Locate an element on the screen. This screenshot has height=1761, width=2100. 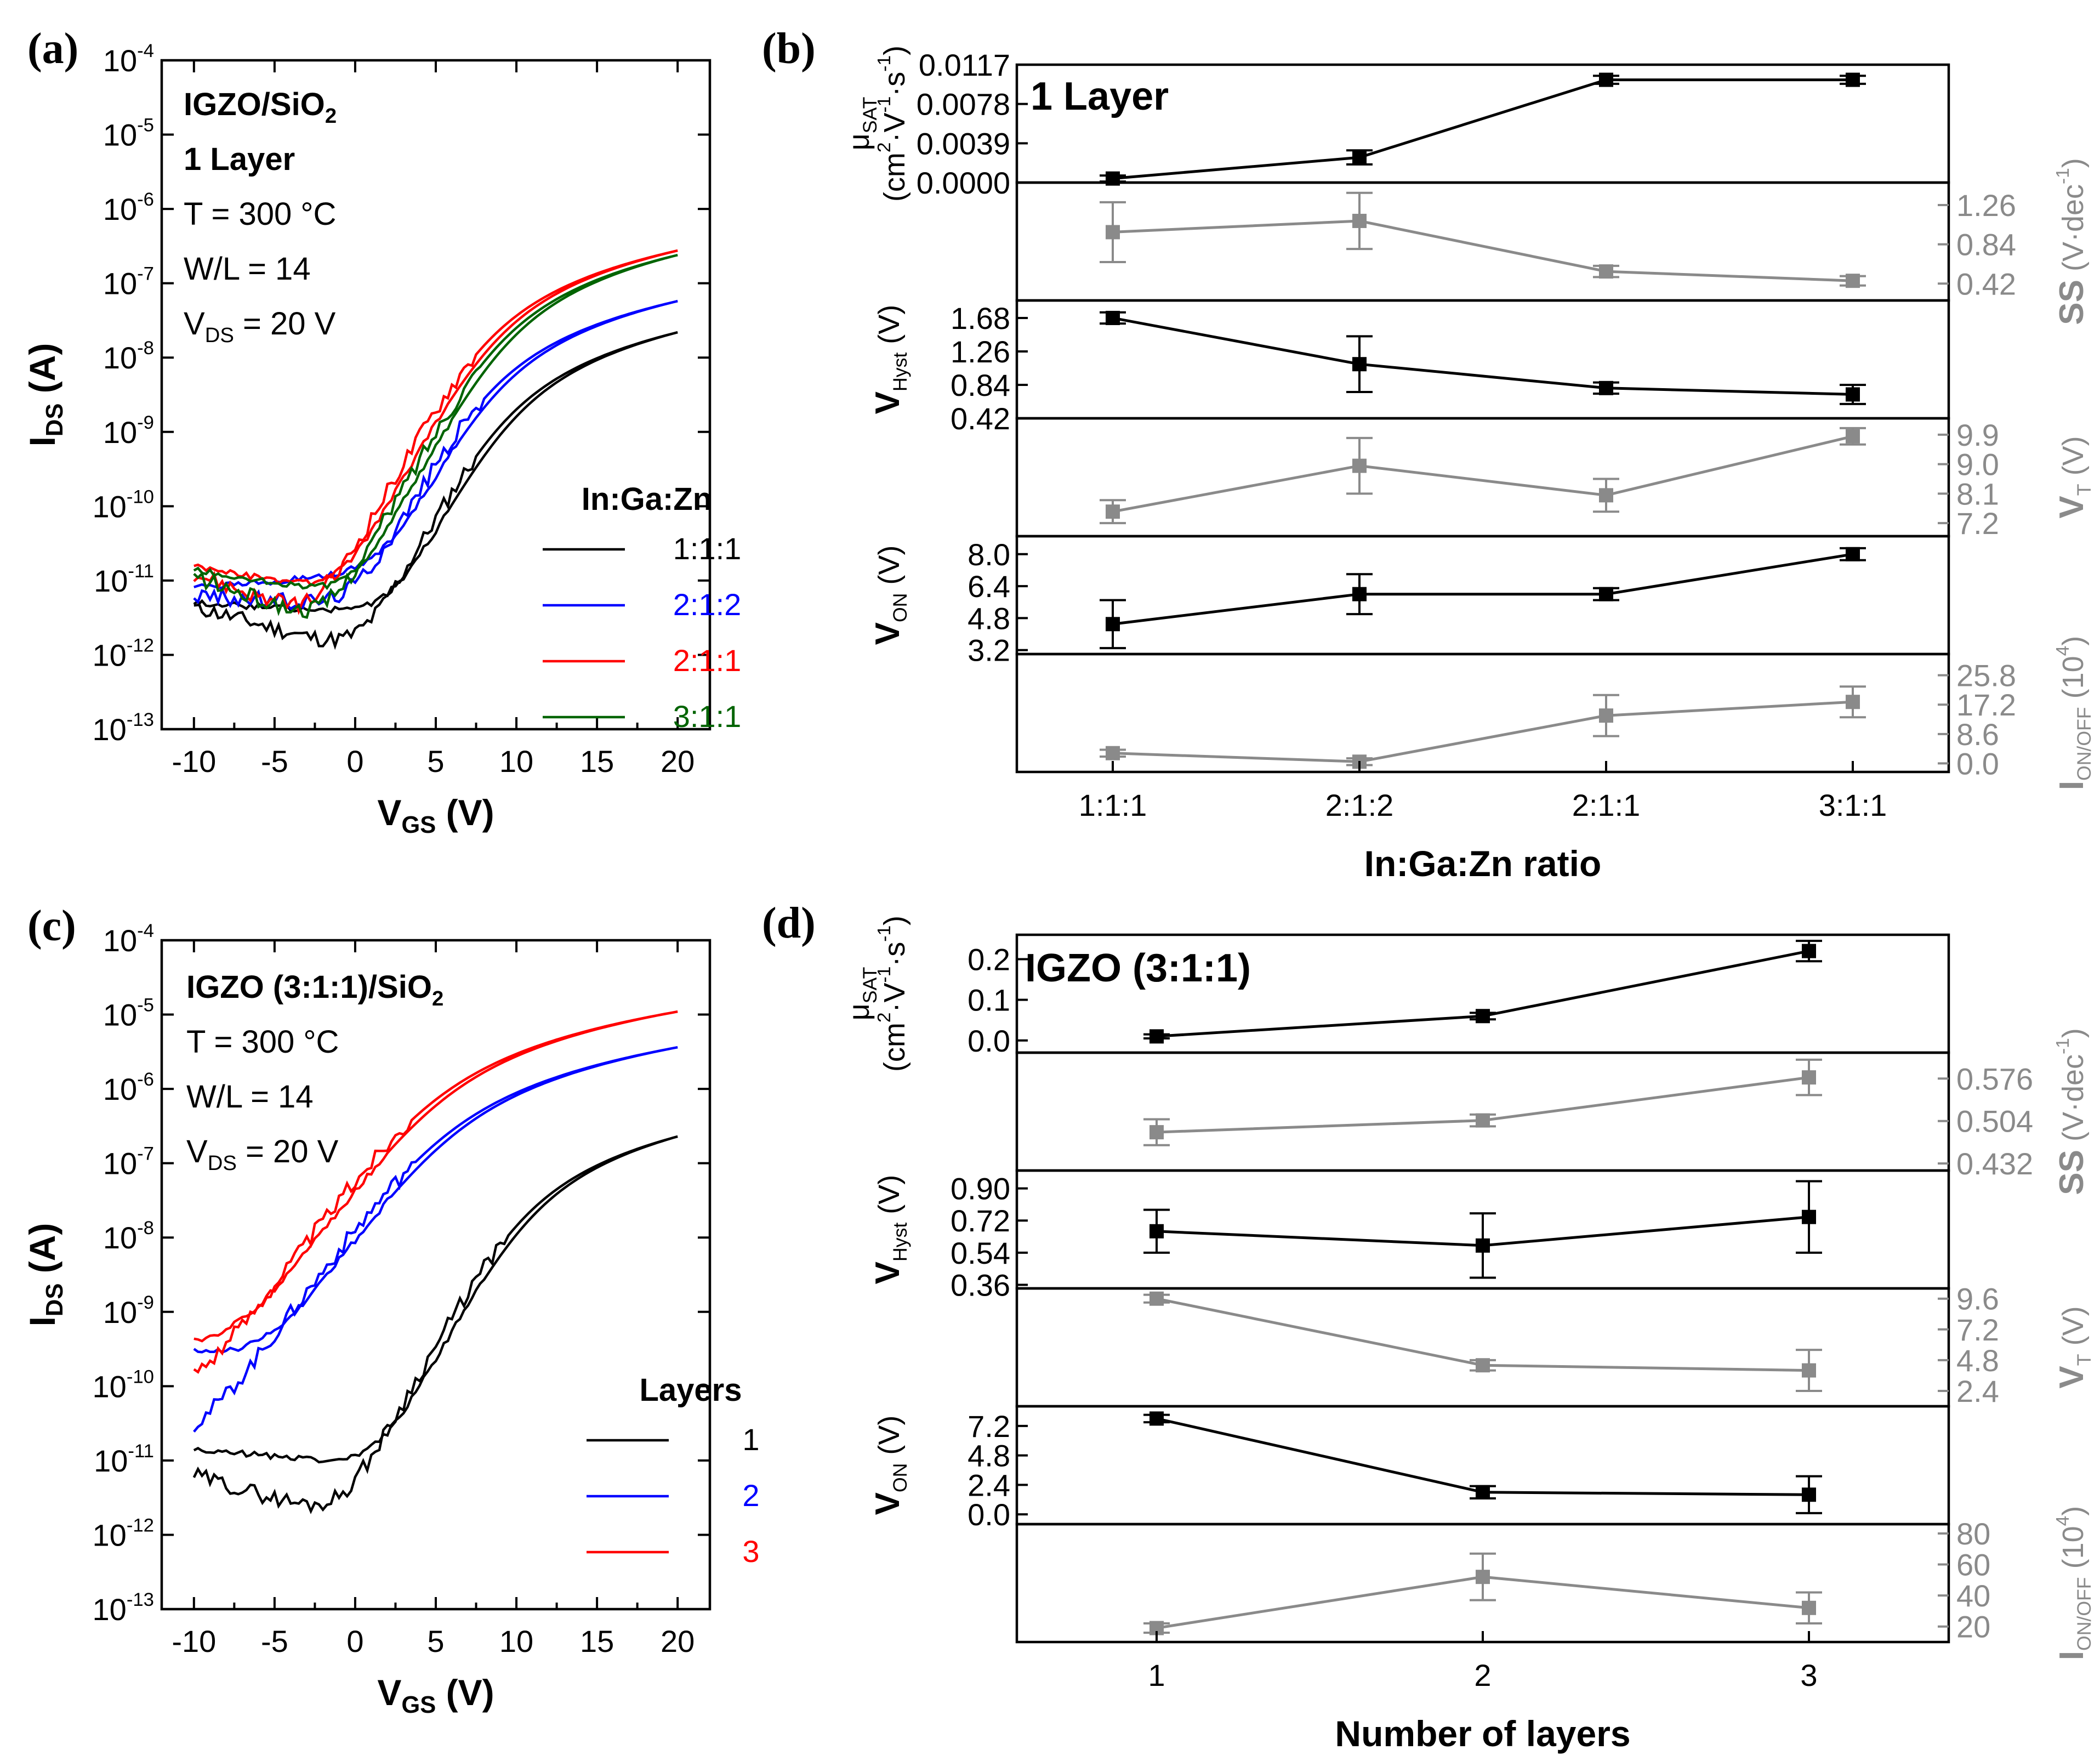
y-tick-label: 10⁻¹² is located at coordinates (123, 653).